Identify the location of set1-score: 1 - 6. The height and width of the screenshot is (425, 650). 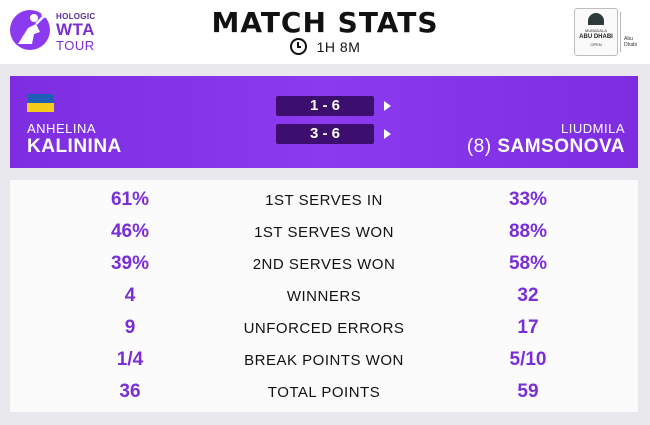
(325, 106).